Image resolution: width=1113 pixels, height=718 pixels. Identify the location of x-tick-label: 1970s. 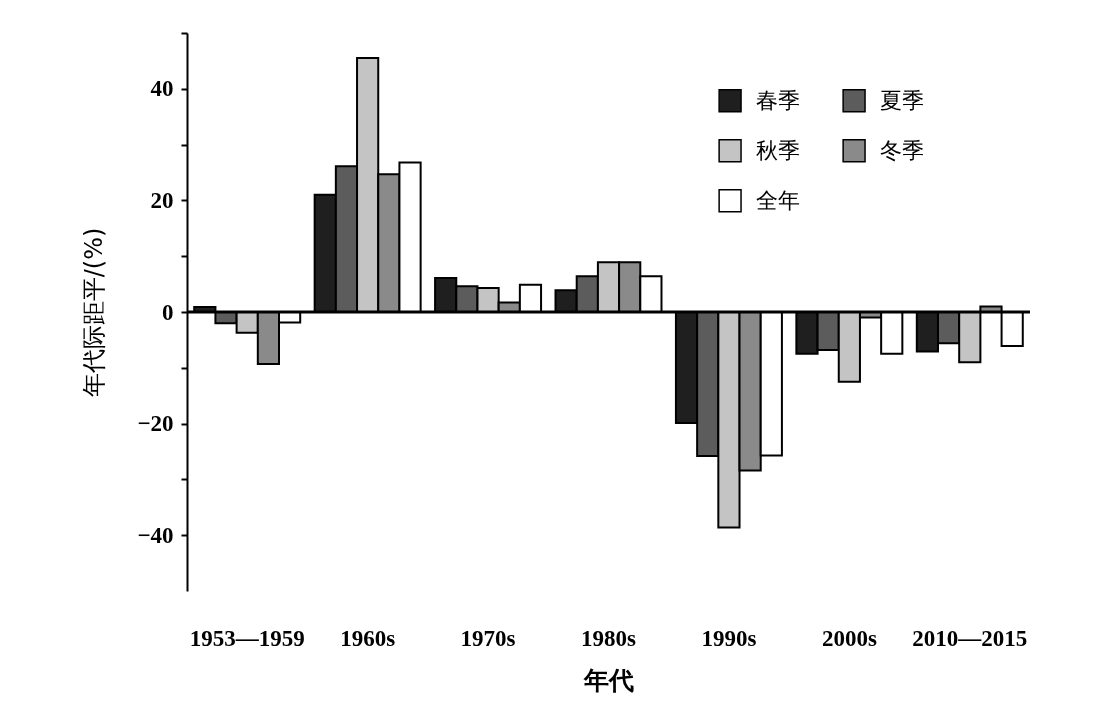
(488, 638).